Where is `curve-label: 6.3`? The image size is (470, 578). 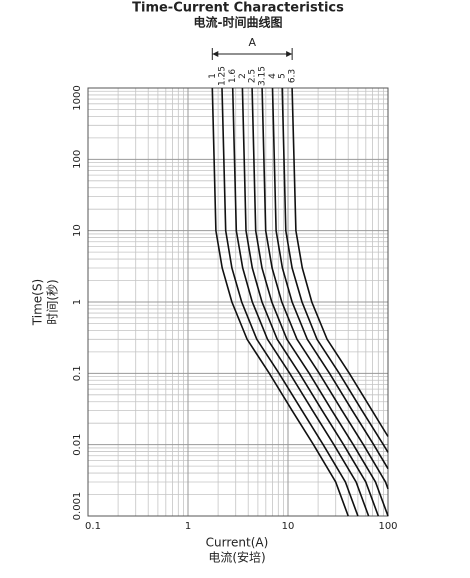 curve-label: 6.3 is located at coordinates (293, 76).